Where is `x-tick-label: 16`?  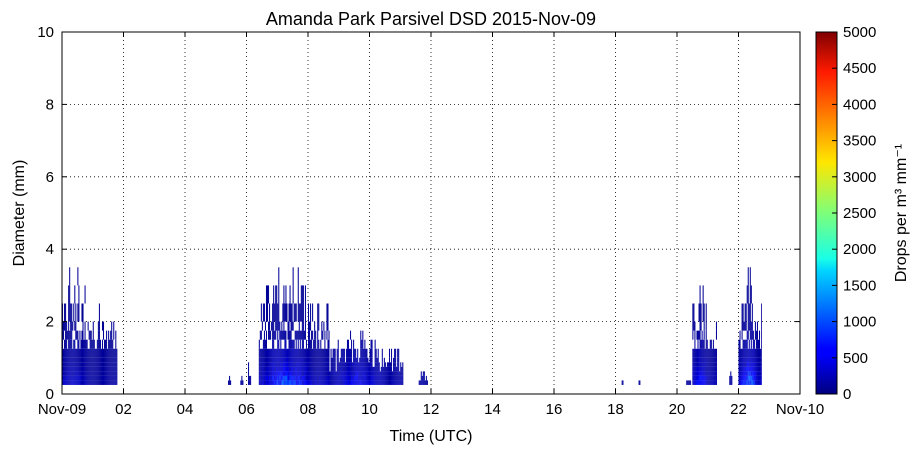 x-tick-label: 16 is located at coordinates (554, 409).